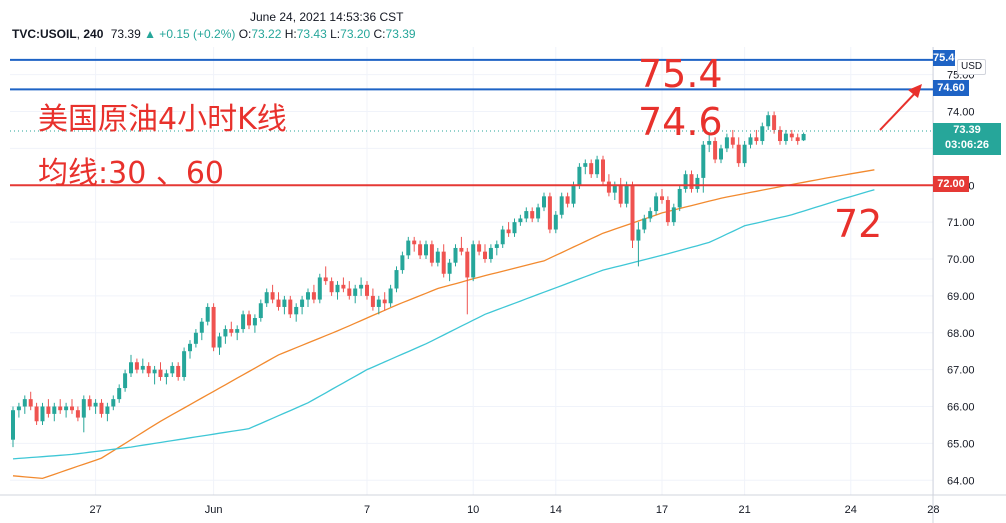 Image resolution: width=1006 pixels, height=523 pixels. What do you see at coordinates (311, 34) in the screenshot?
I see `high-value: 73.43` at bounding box center [311, 34].